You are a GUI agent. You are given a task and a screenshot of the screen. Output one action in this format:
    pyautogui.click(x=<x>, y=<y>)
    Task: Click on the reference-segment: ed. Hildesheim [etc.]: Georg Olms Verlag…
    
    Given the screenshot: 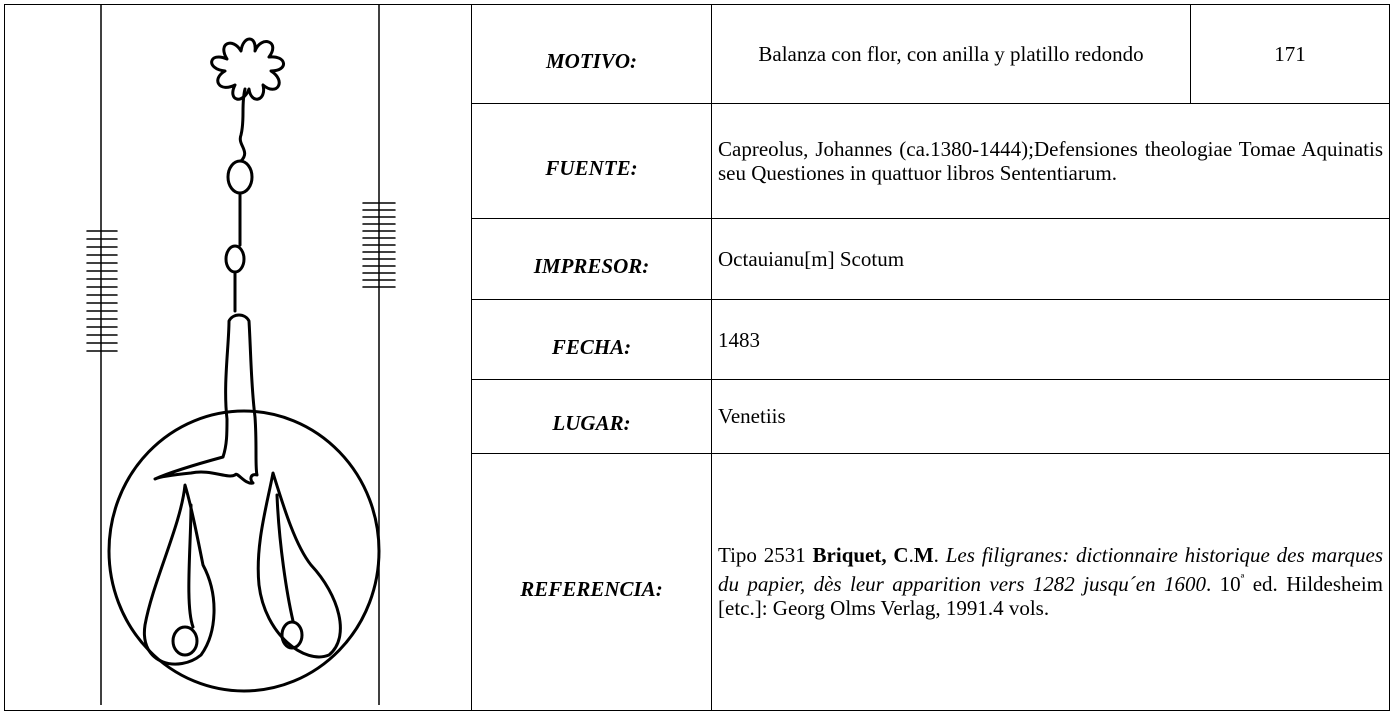 What is the action you would take?
    pyautogui.click(x=1051, y=596)
    